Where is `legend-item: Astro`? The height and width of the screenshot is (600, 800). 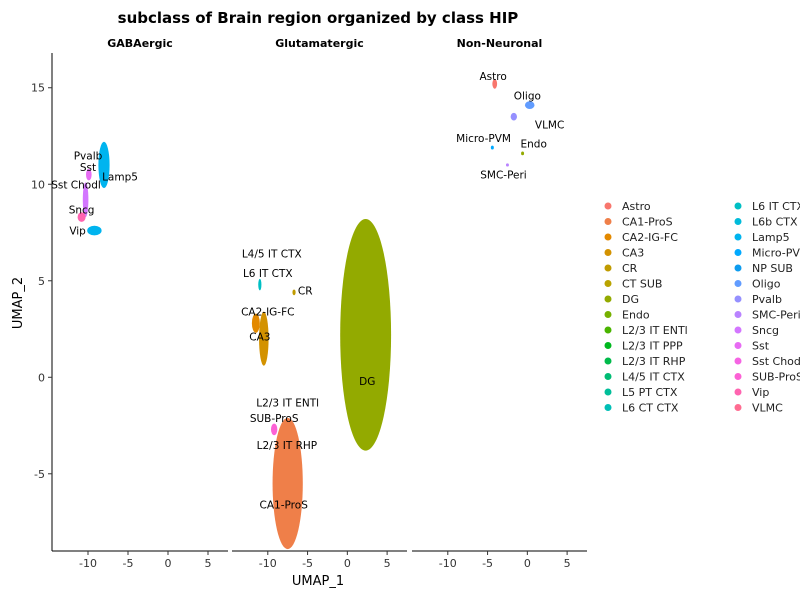 legend-item: Astro is located at coordinates (627, 206).